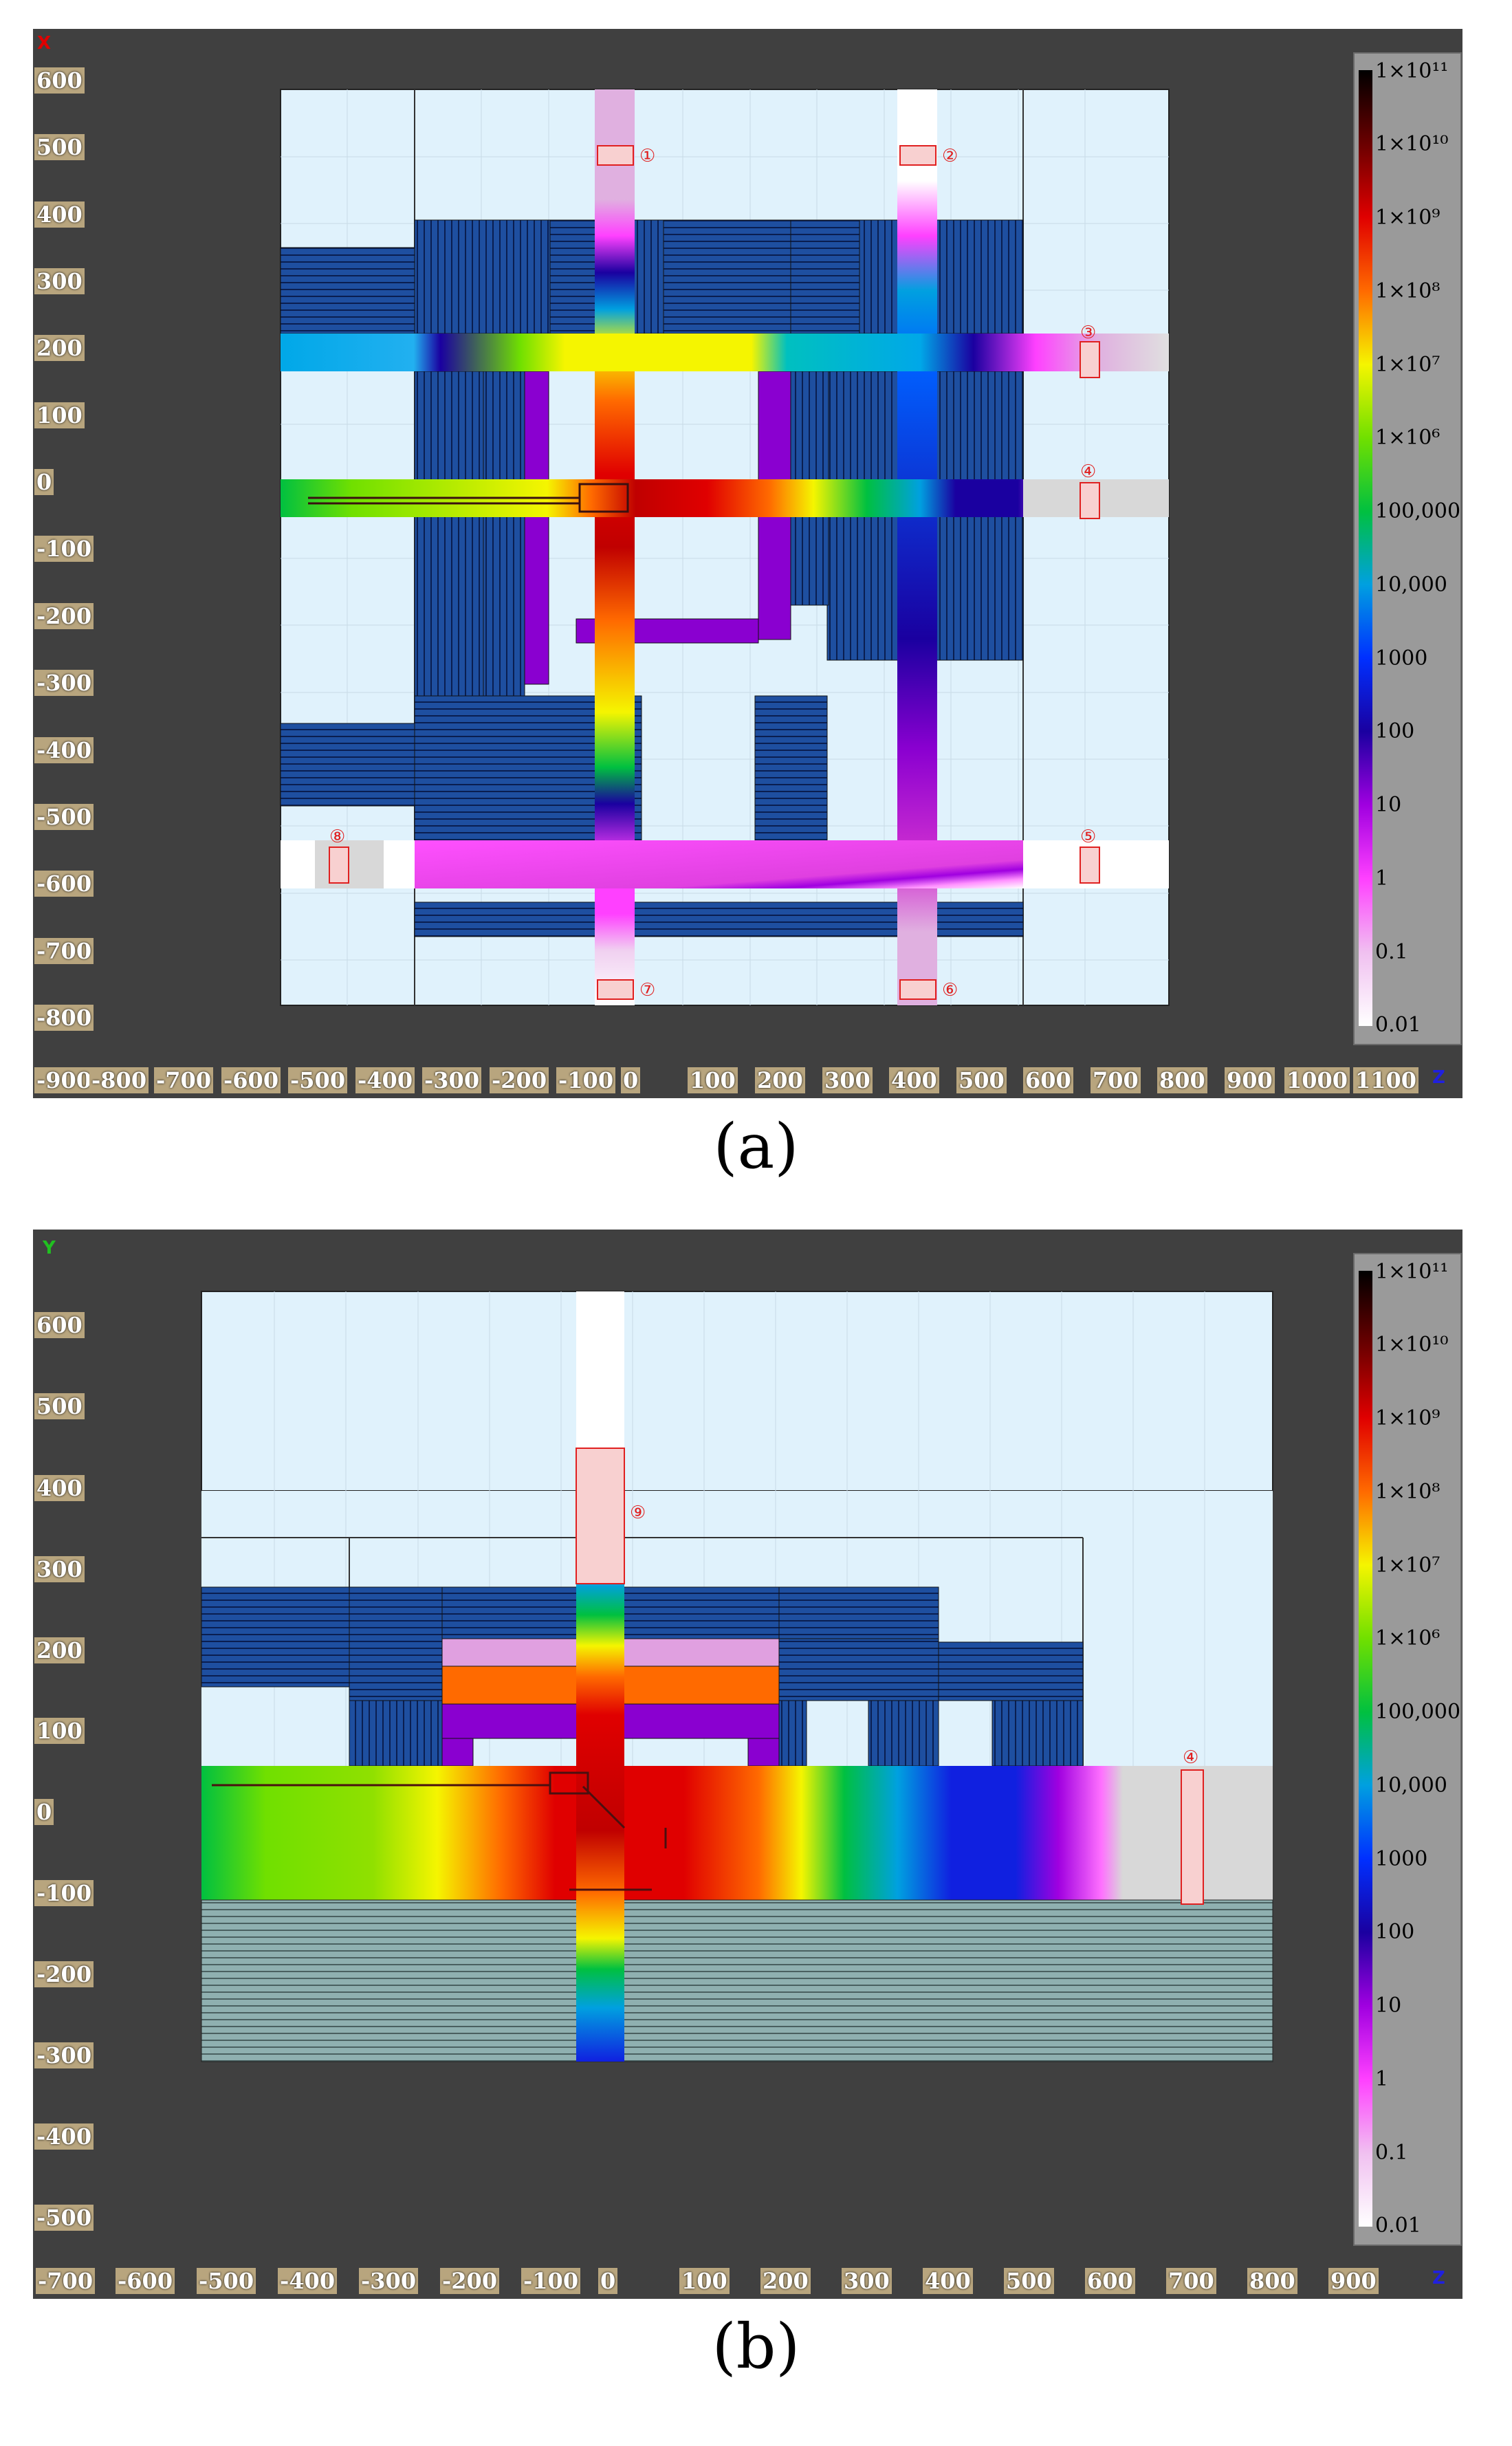  What do you see at coordinates (1412, 1272) in the screenshot?
I see `legend-label: 1×10¹¹` at bounding box center [1412, 1272].